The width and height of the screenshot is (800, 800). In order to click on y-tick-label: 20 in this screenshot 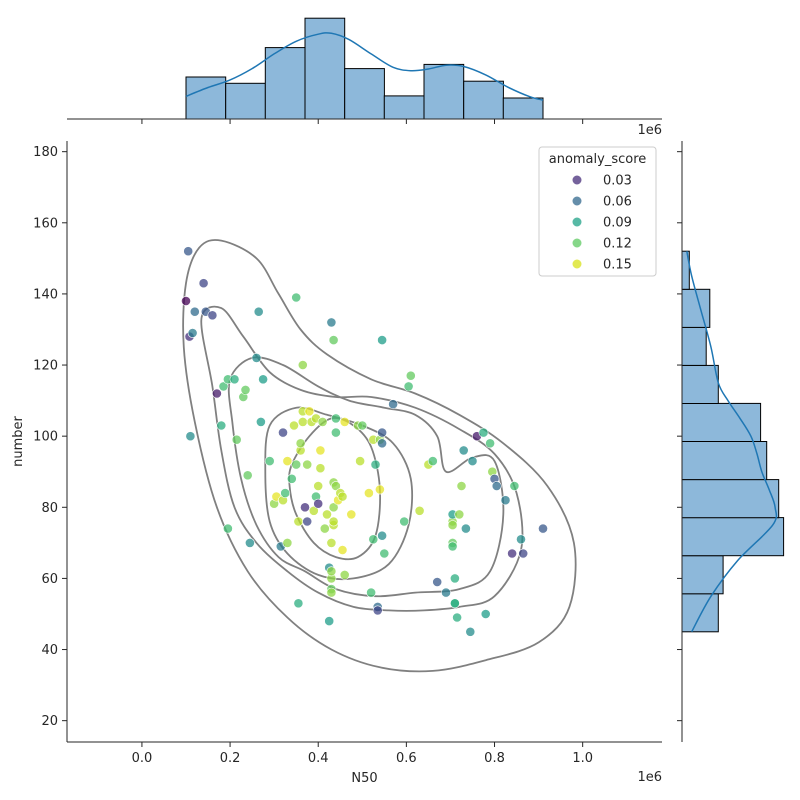, I will do `click(49, 721)`.